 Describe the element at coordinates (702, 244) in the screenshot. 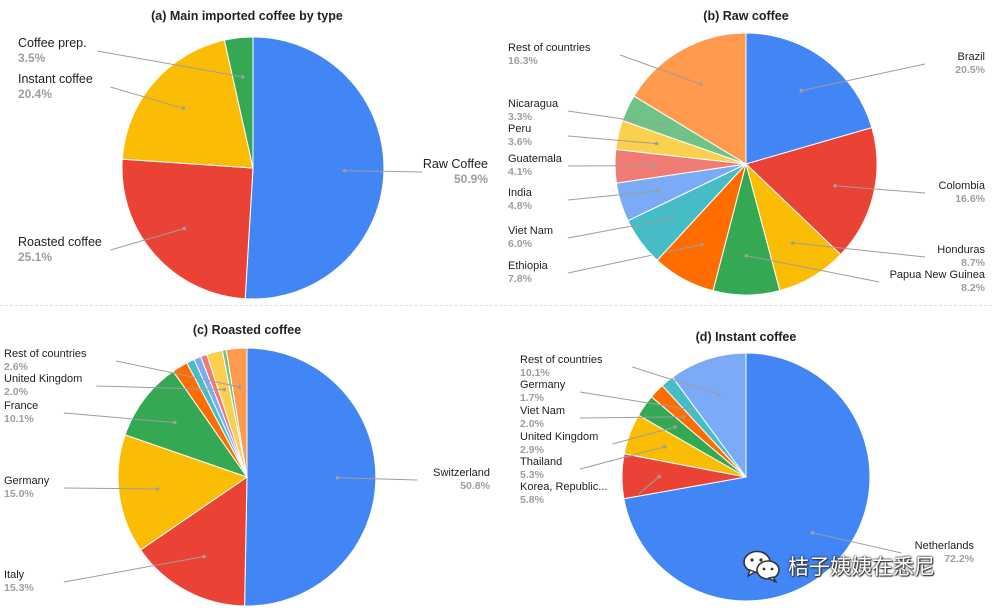

I see `leader-dot-ethiopia` at that location.